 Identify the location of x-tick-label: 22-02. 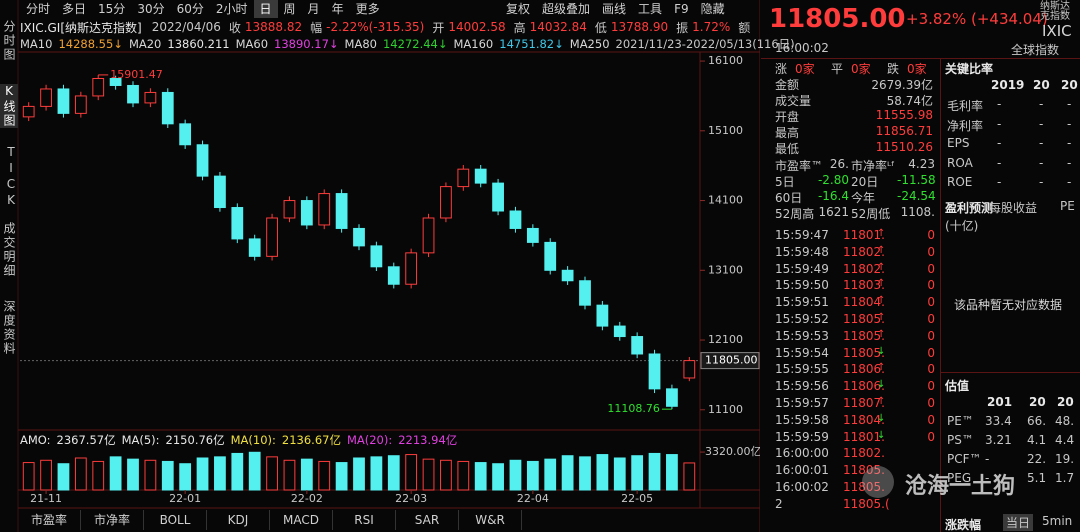
(307, 498).